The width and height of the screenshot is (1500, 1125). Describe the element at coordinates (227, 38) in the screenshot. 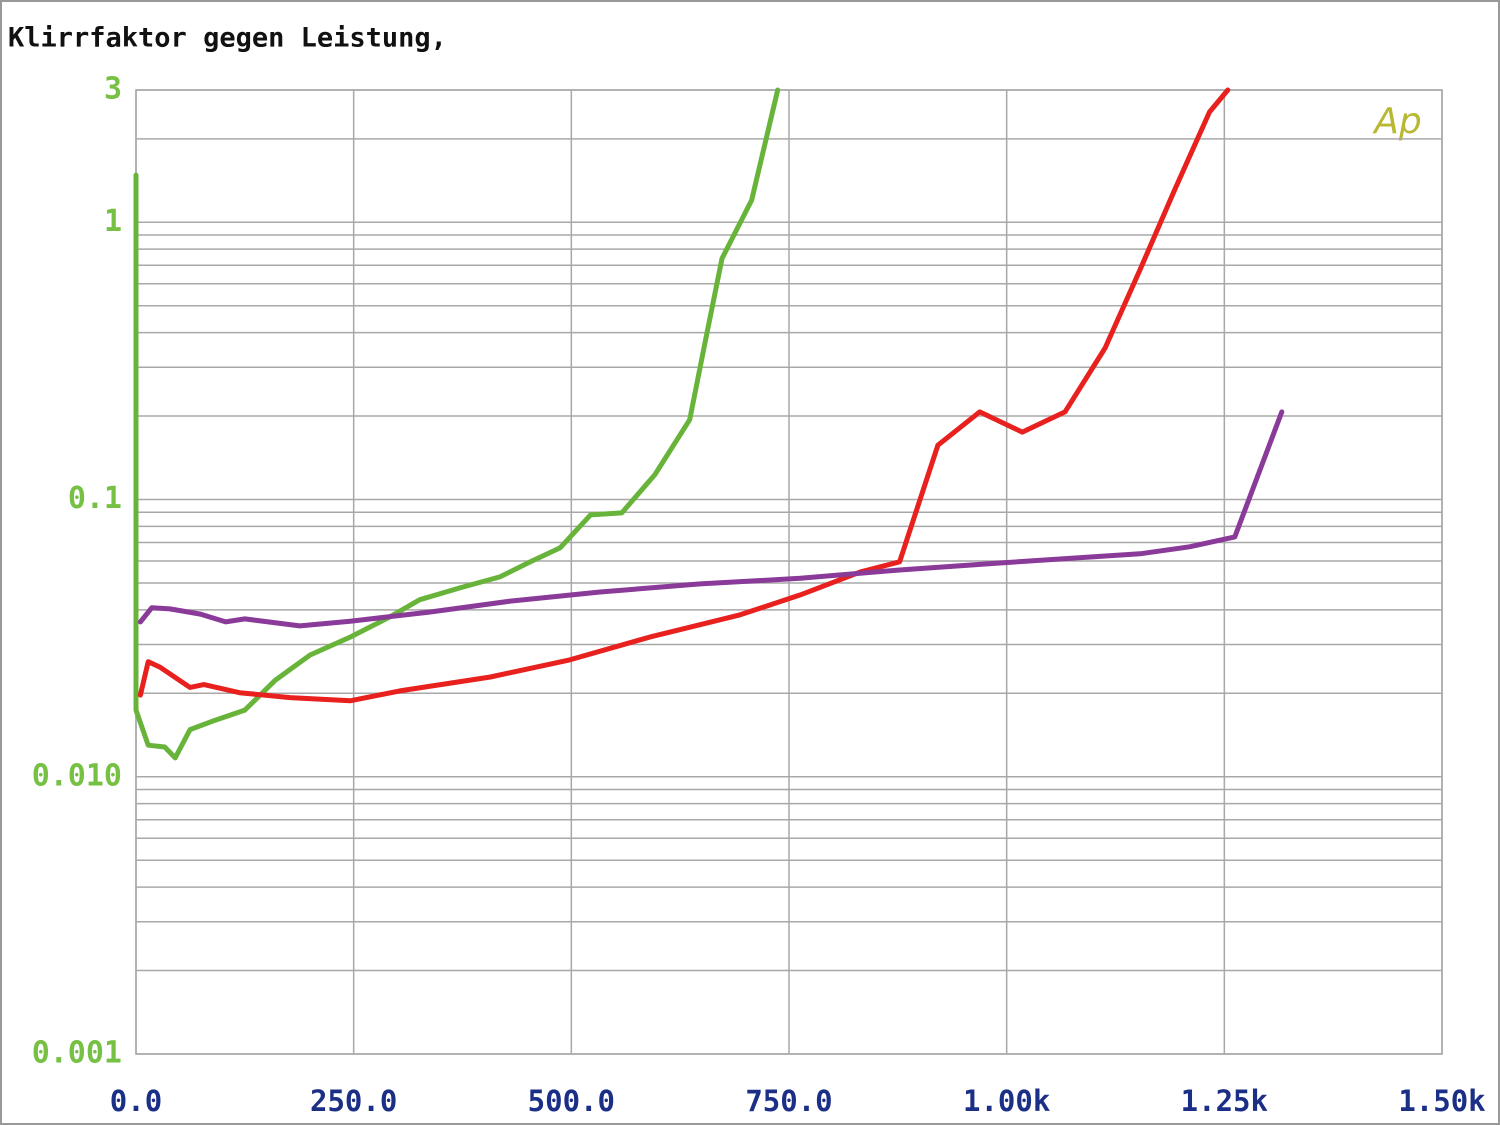

I see `chart-title: Klirrfaktor gegen Leistung,` at that location.